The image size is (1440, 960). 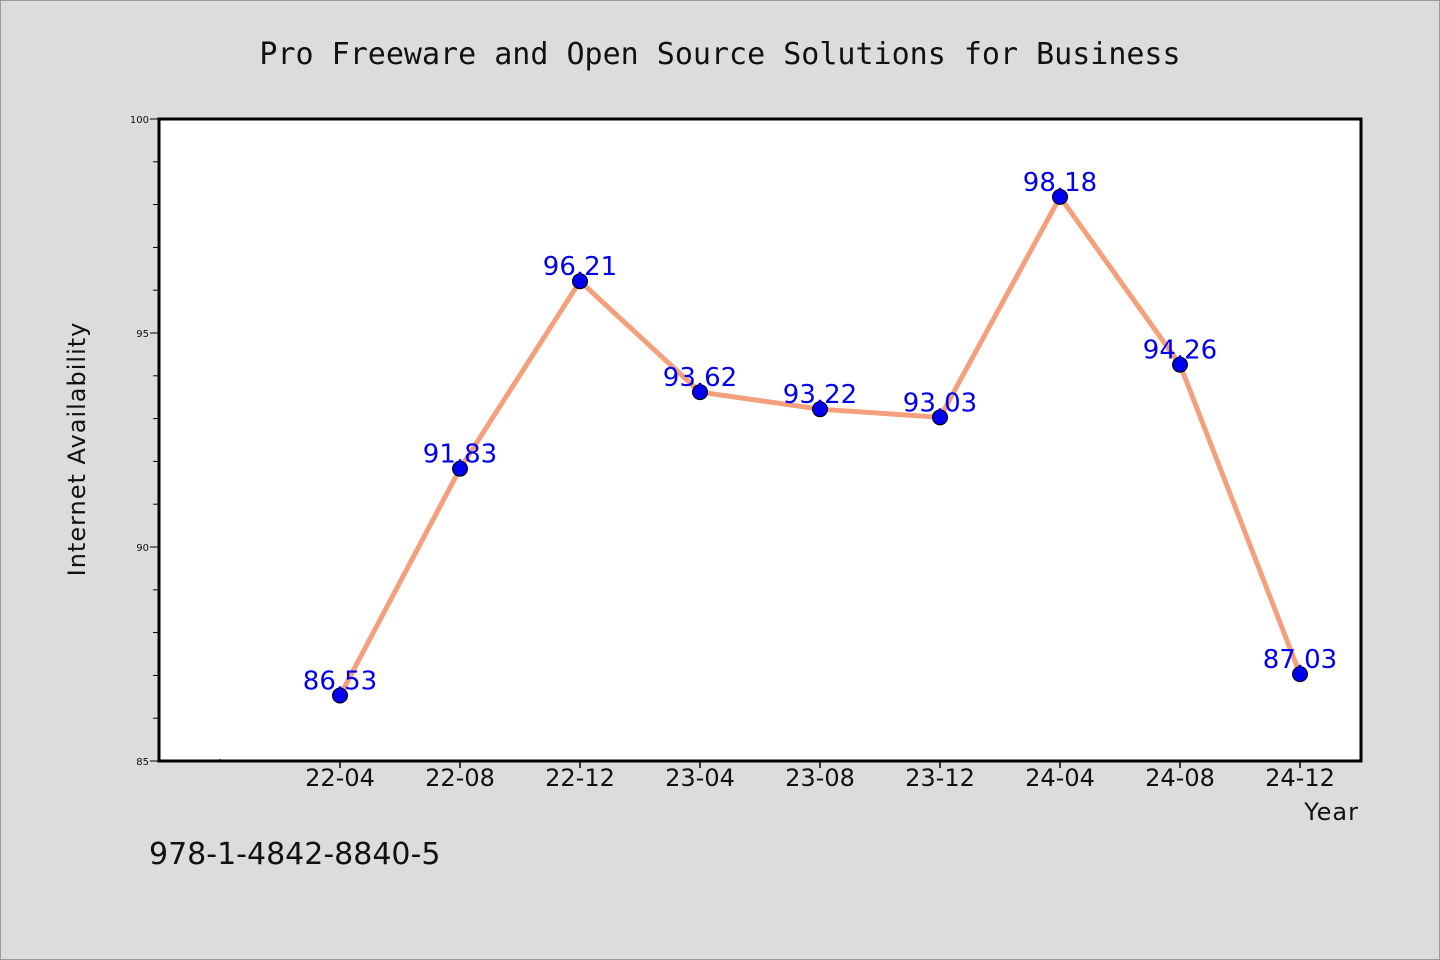 I want to click on y-axis: 85 90 95 100, so click(x=144, y=441).